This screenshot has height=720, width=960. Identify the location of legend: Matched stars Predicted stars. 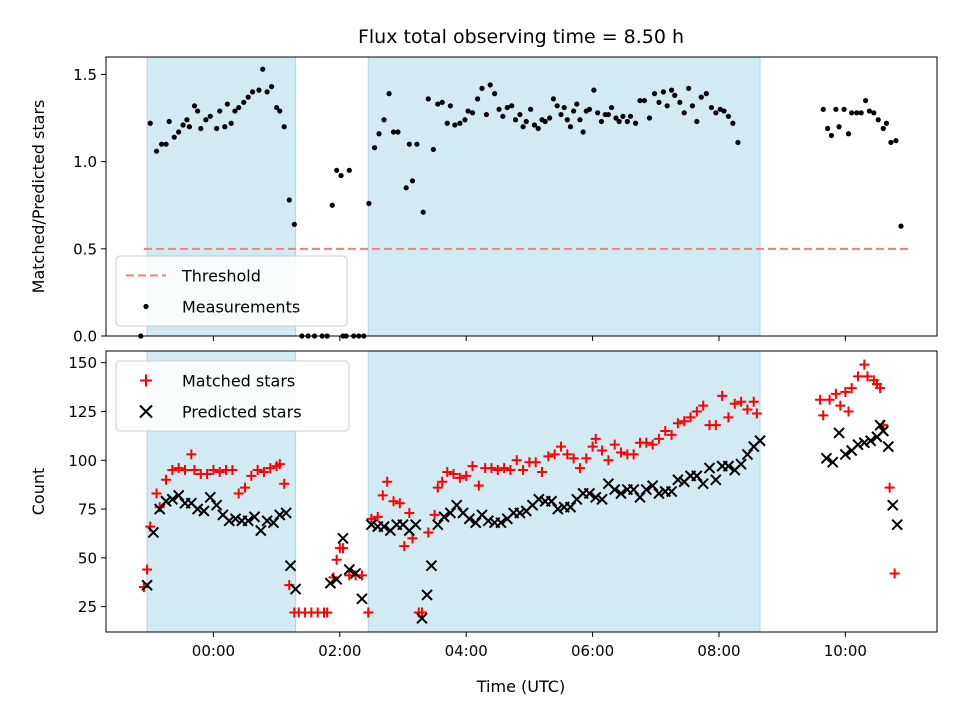
(232, 396).